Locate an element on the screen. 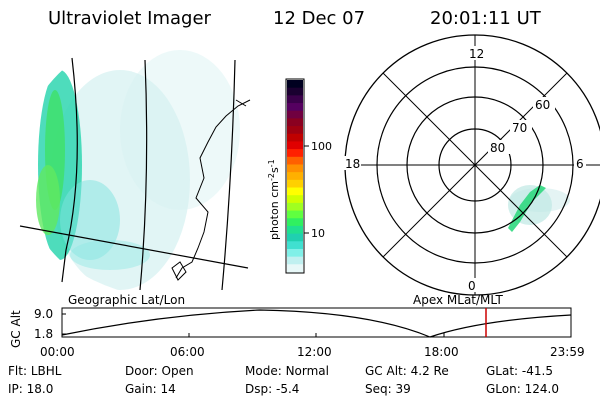 This screenshot has width=600, height=400. xtick-0: 00:00 is located at coordinates (57, 352).